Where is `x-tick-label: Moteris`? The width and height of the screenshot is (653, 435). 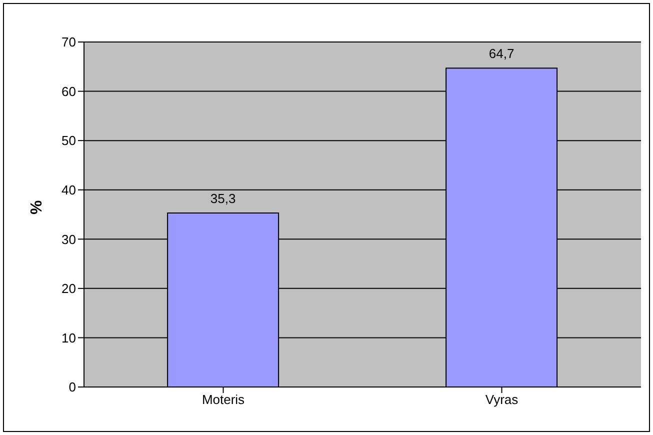 x-tick-label: Moteris is located at coordinates (224, 400).